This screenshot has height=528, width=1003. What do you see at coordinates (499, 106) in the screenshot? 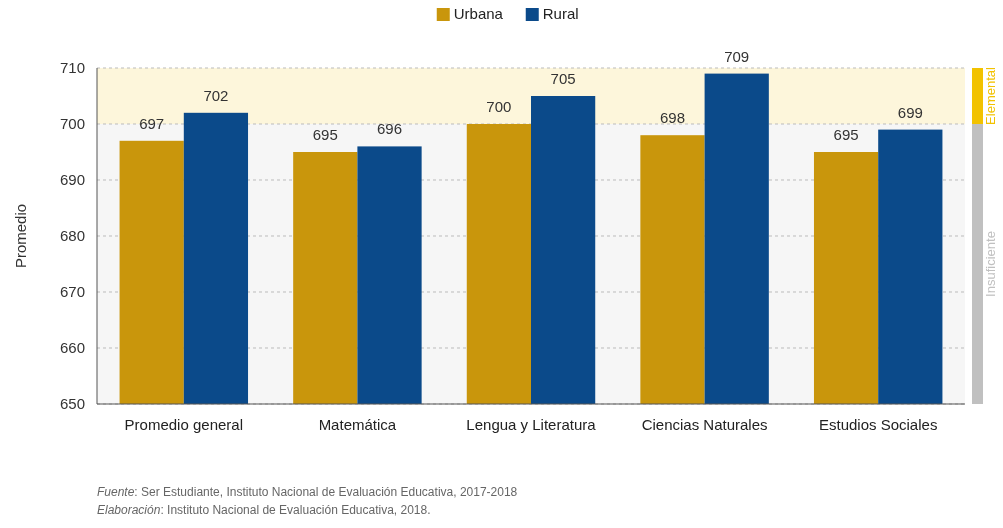
I see `data-label: 700` at bounding box center [499, 106].